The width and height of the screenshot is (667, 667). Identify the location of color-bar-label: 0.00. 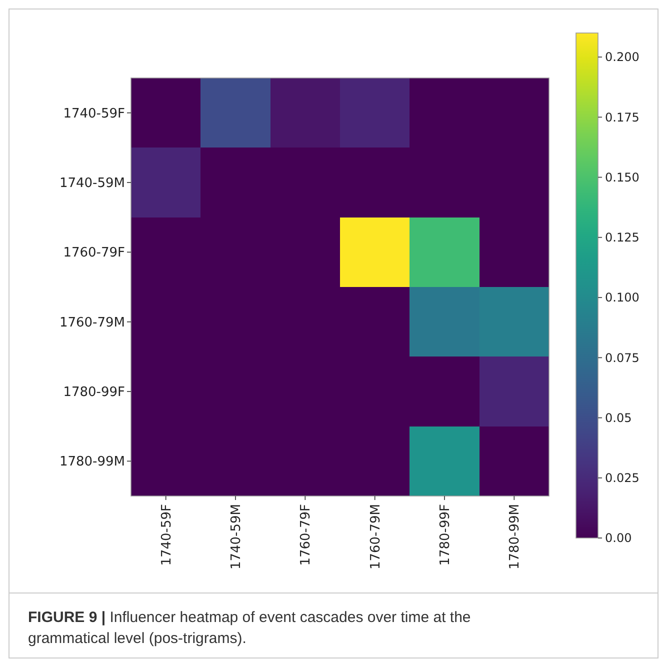
(618, 538).